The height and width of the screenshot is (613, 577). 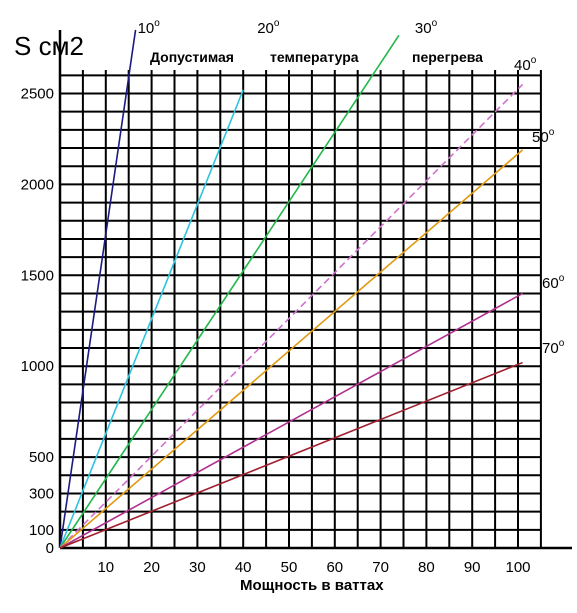 I want to click on x-axis-label: Мощность в ваттах, so click(x=312, y=585).